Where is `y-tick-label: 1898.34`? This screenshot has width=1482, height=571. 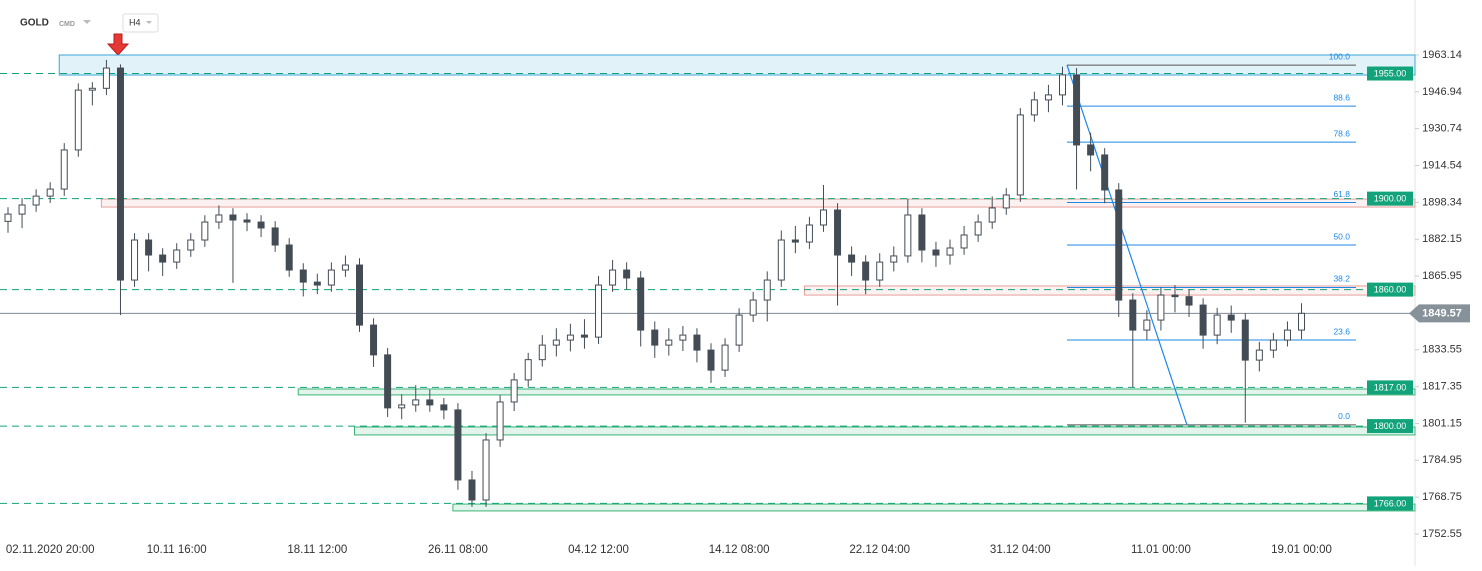 y-tick-label: 1898.34 is located at coordinates (1442, 202).